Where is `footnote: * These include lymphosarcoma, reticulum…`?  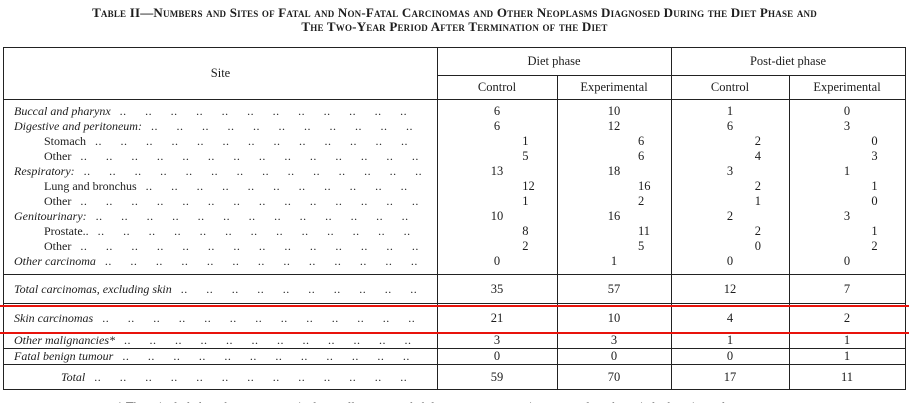 footnote: * These include lymphosarcoma, reticulum… is located at coordinates (454, 401).